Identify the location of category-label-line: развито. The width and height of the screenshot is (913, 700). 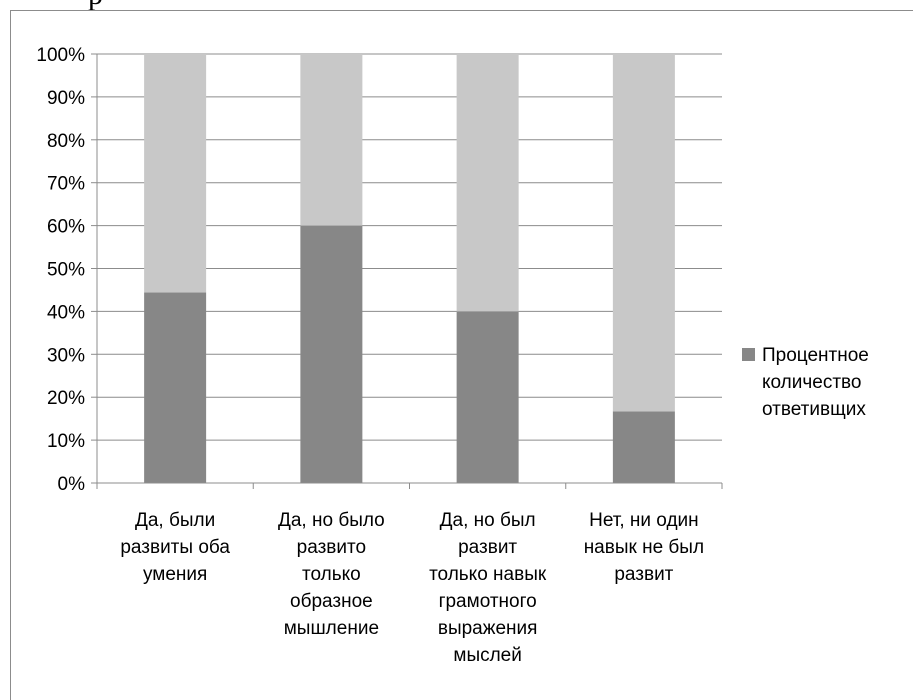
(331, 547).